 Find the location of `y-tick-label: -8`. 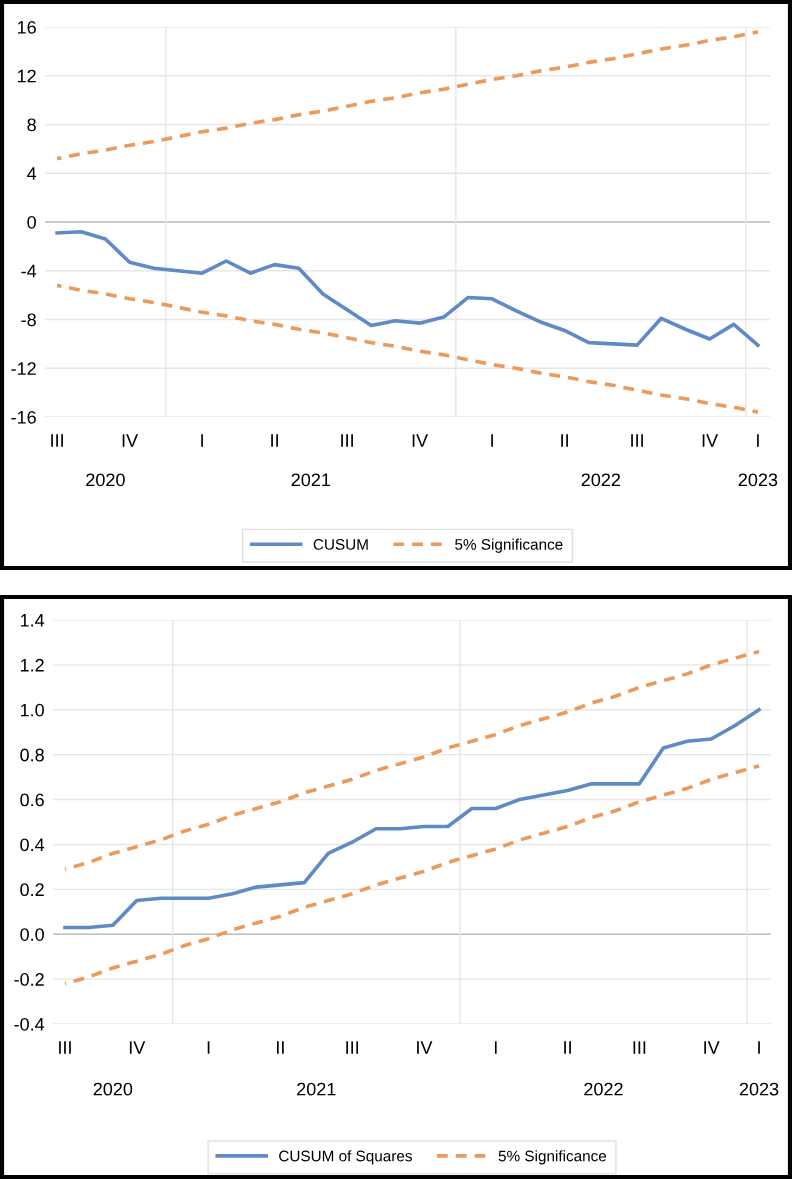

y-tick-label: -8 is located at coordinates (28, 320).